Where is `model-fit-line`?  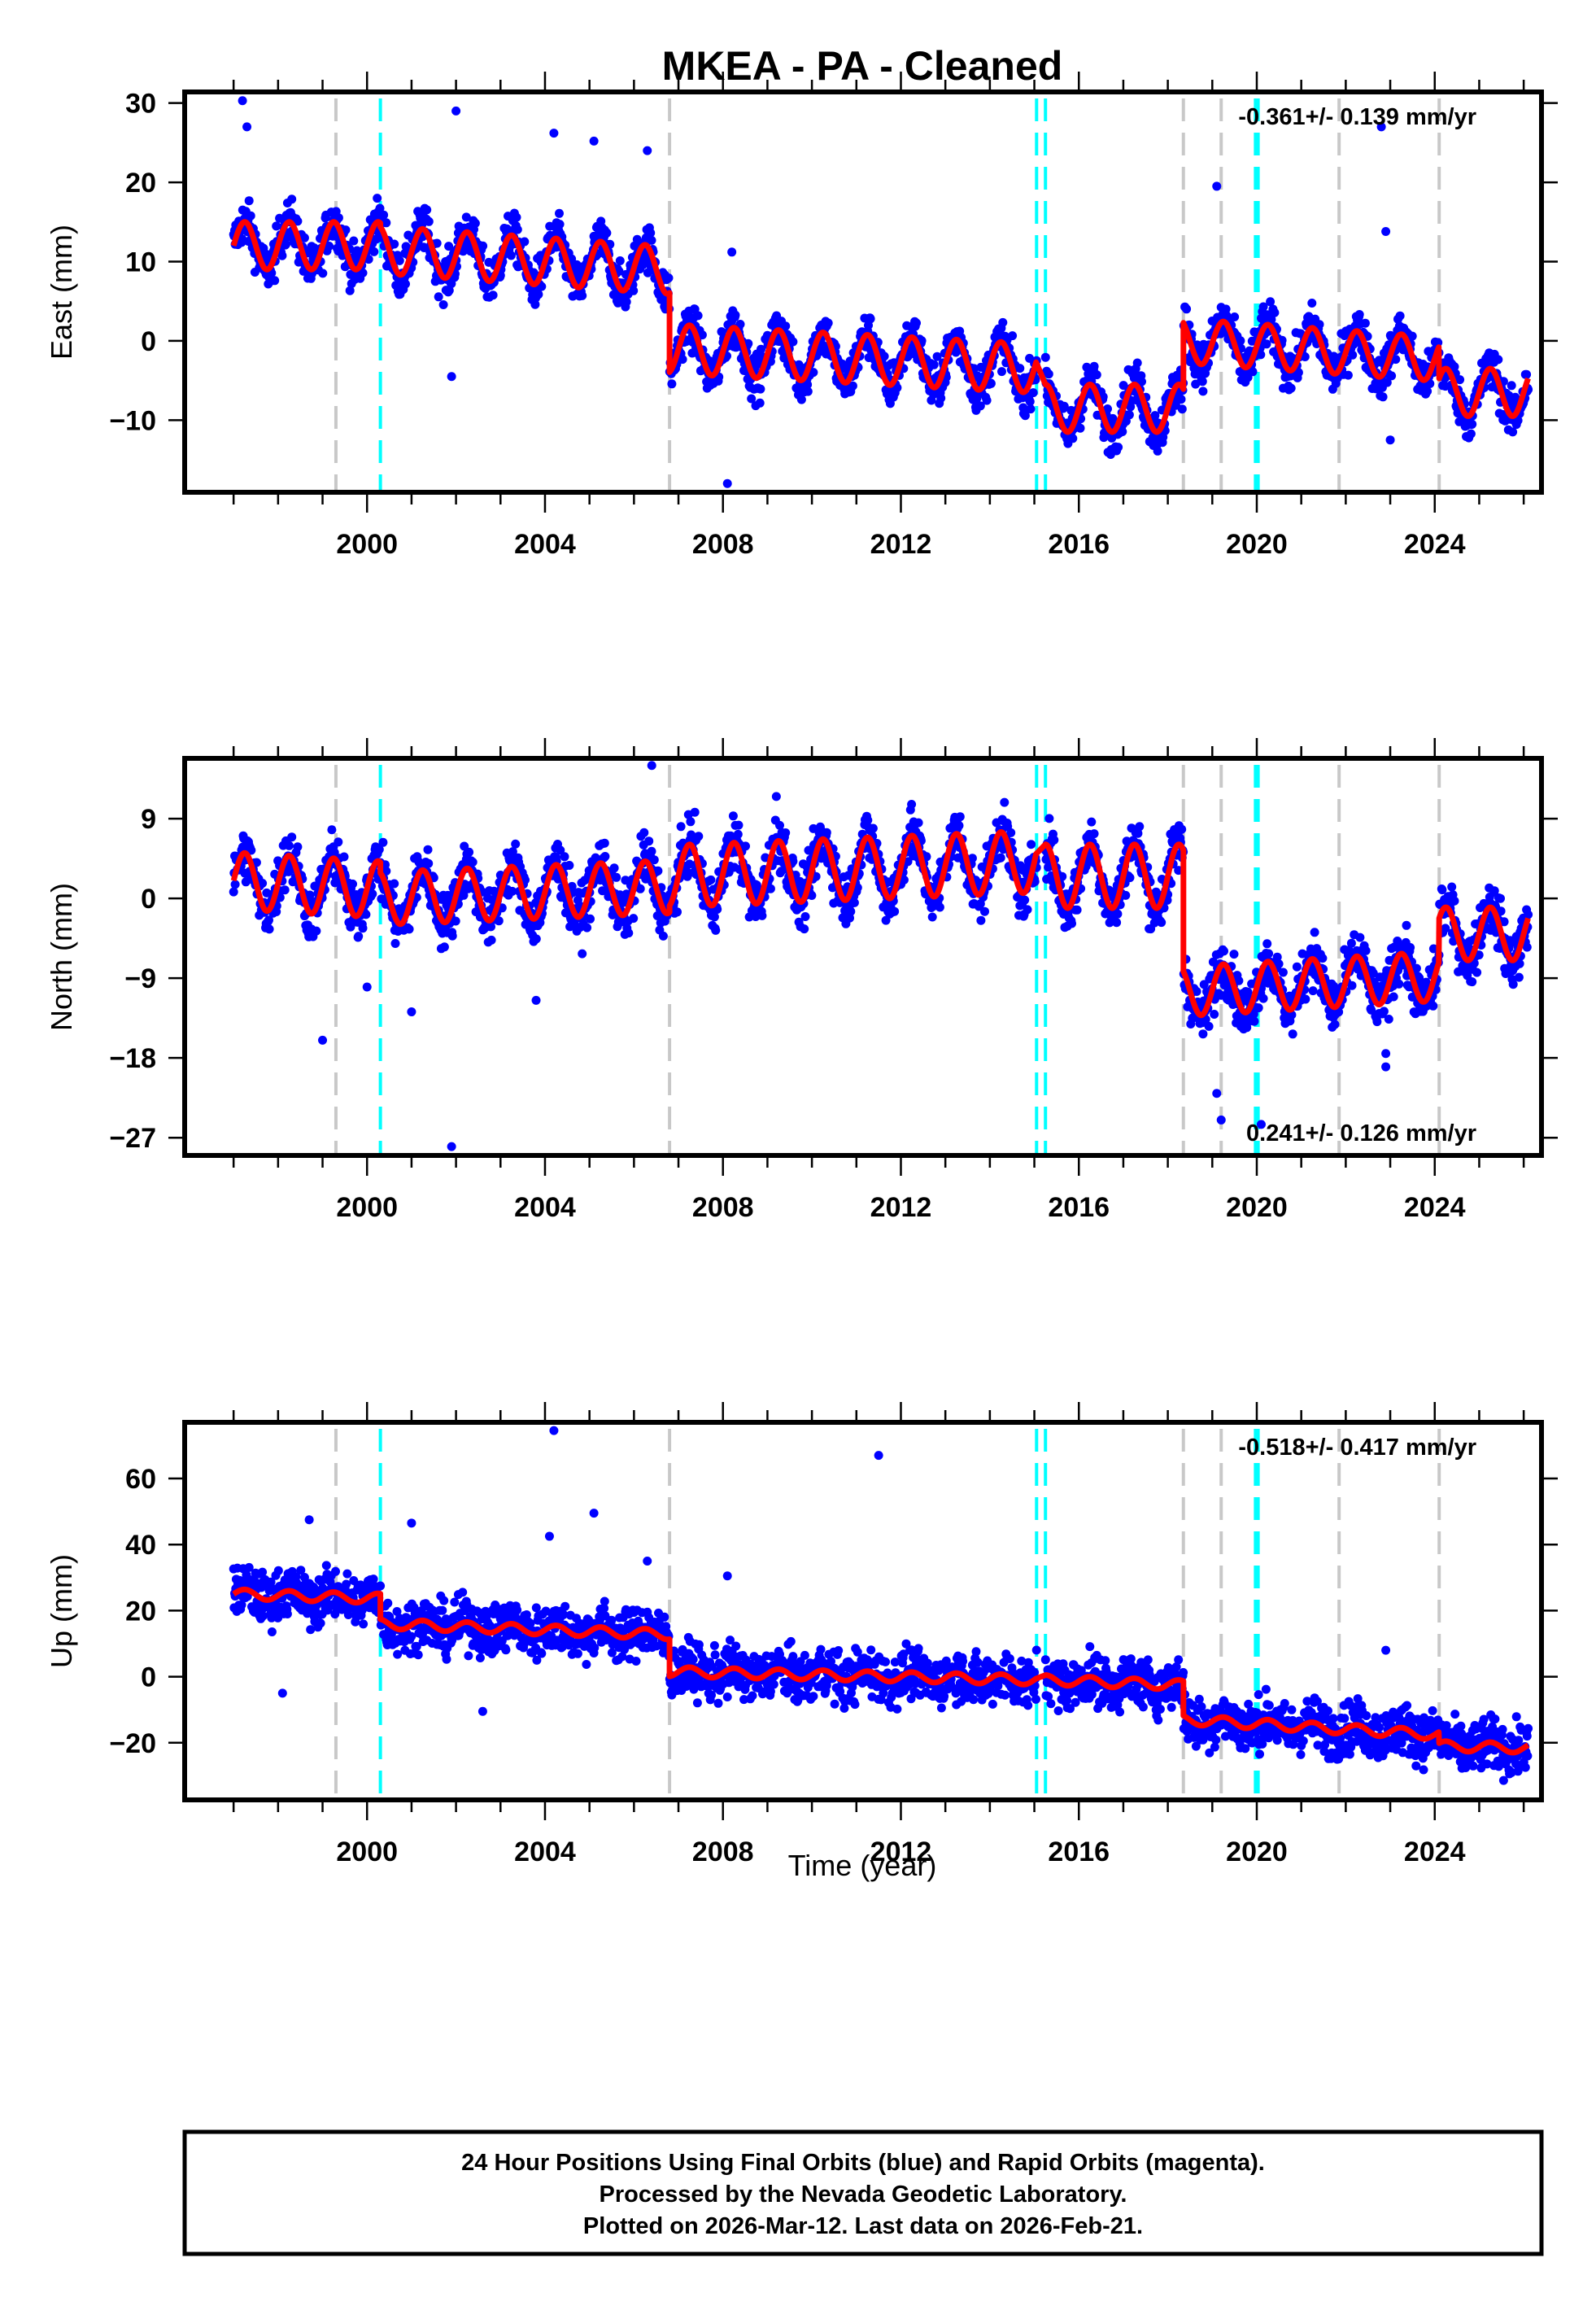 model-fit-line is located at coordinates (880, 327).